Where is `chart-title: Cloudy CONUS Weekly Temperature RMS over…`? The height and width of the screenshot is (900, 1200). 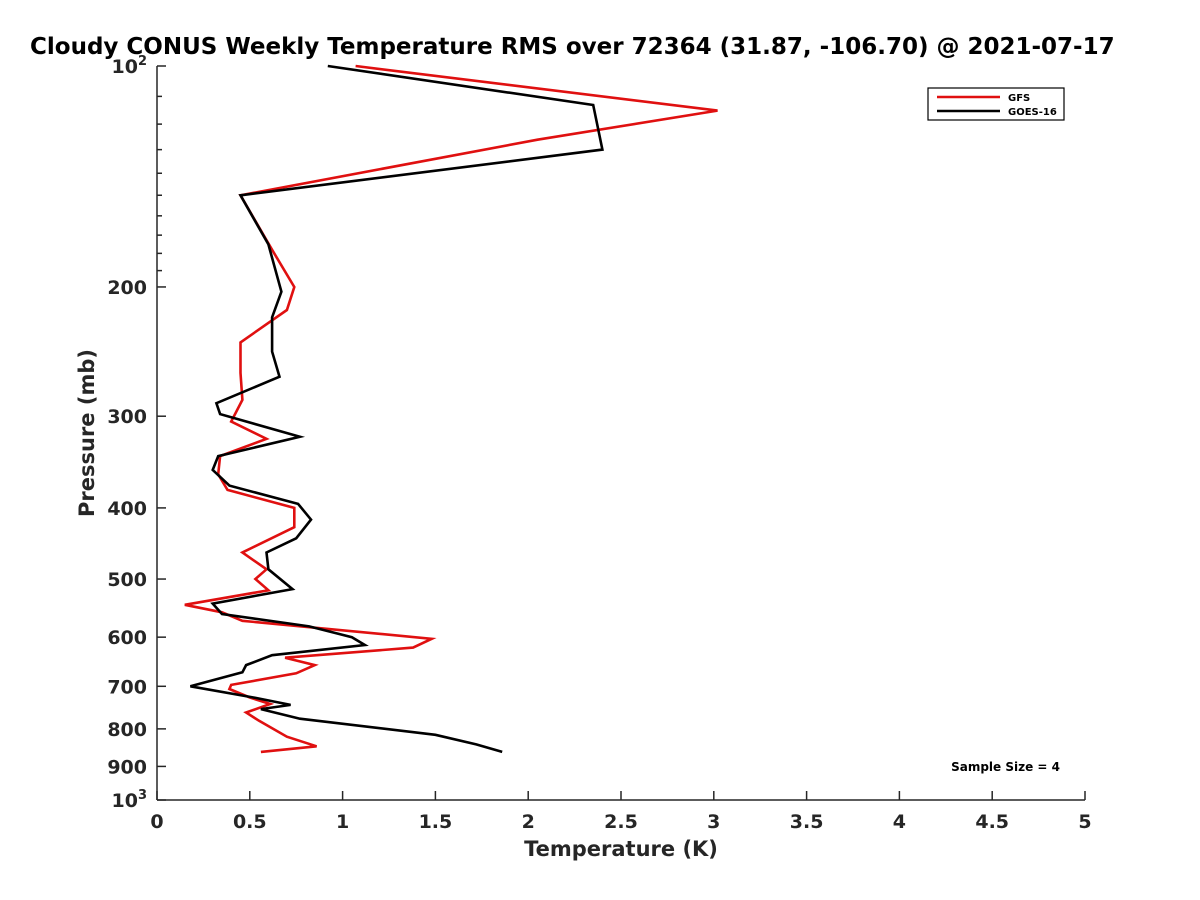
chart-title: Cloudy CONUS Weekly Temperature RMS over… is located at coordinates (572, 47).